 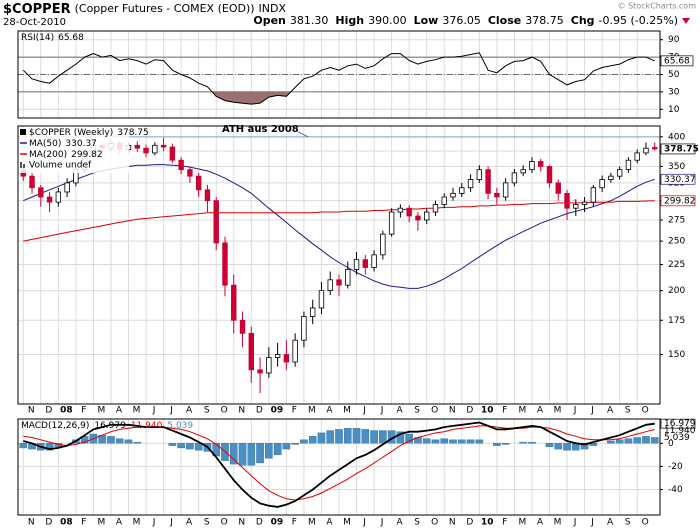 What do you see at coordinates (241, 411) in the screenshot?
I see `x-tick-label: N` at bounding box center [241, 411].